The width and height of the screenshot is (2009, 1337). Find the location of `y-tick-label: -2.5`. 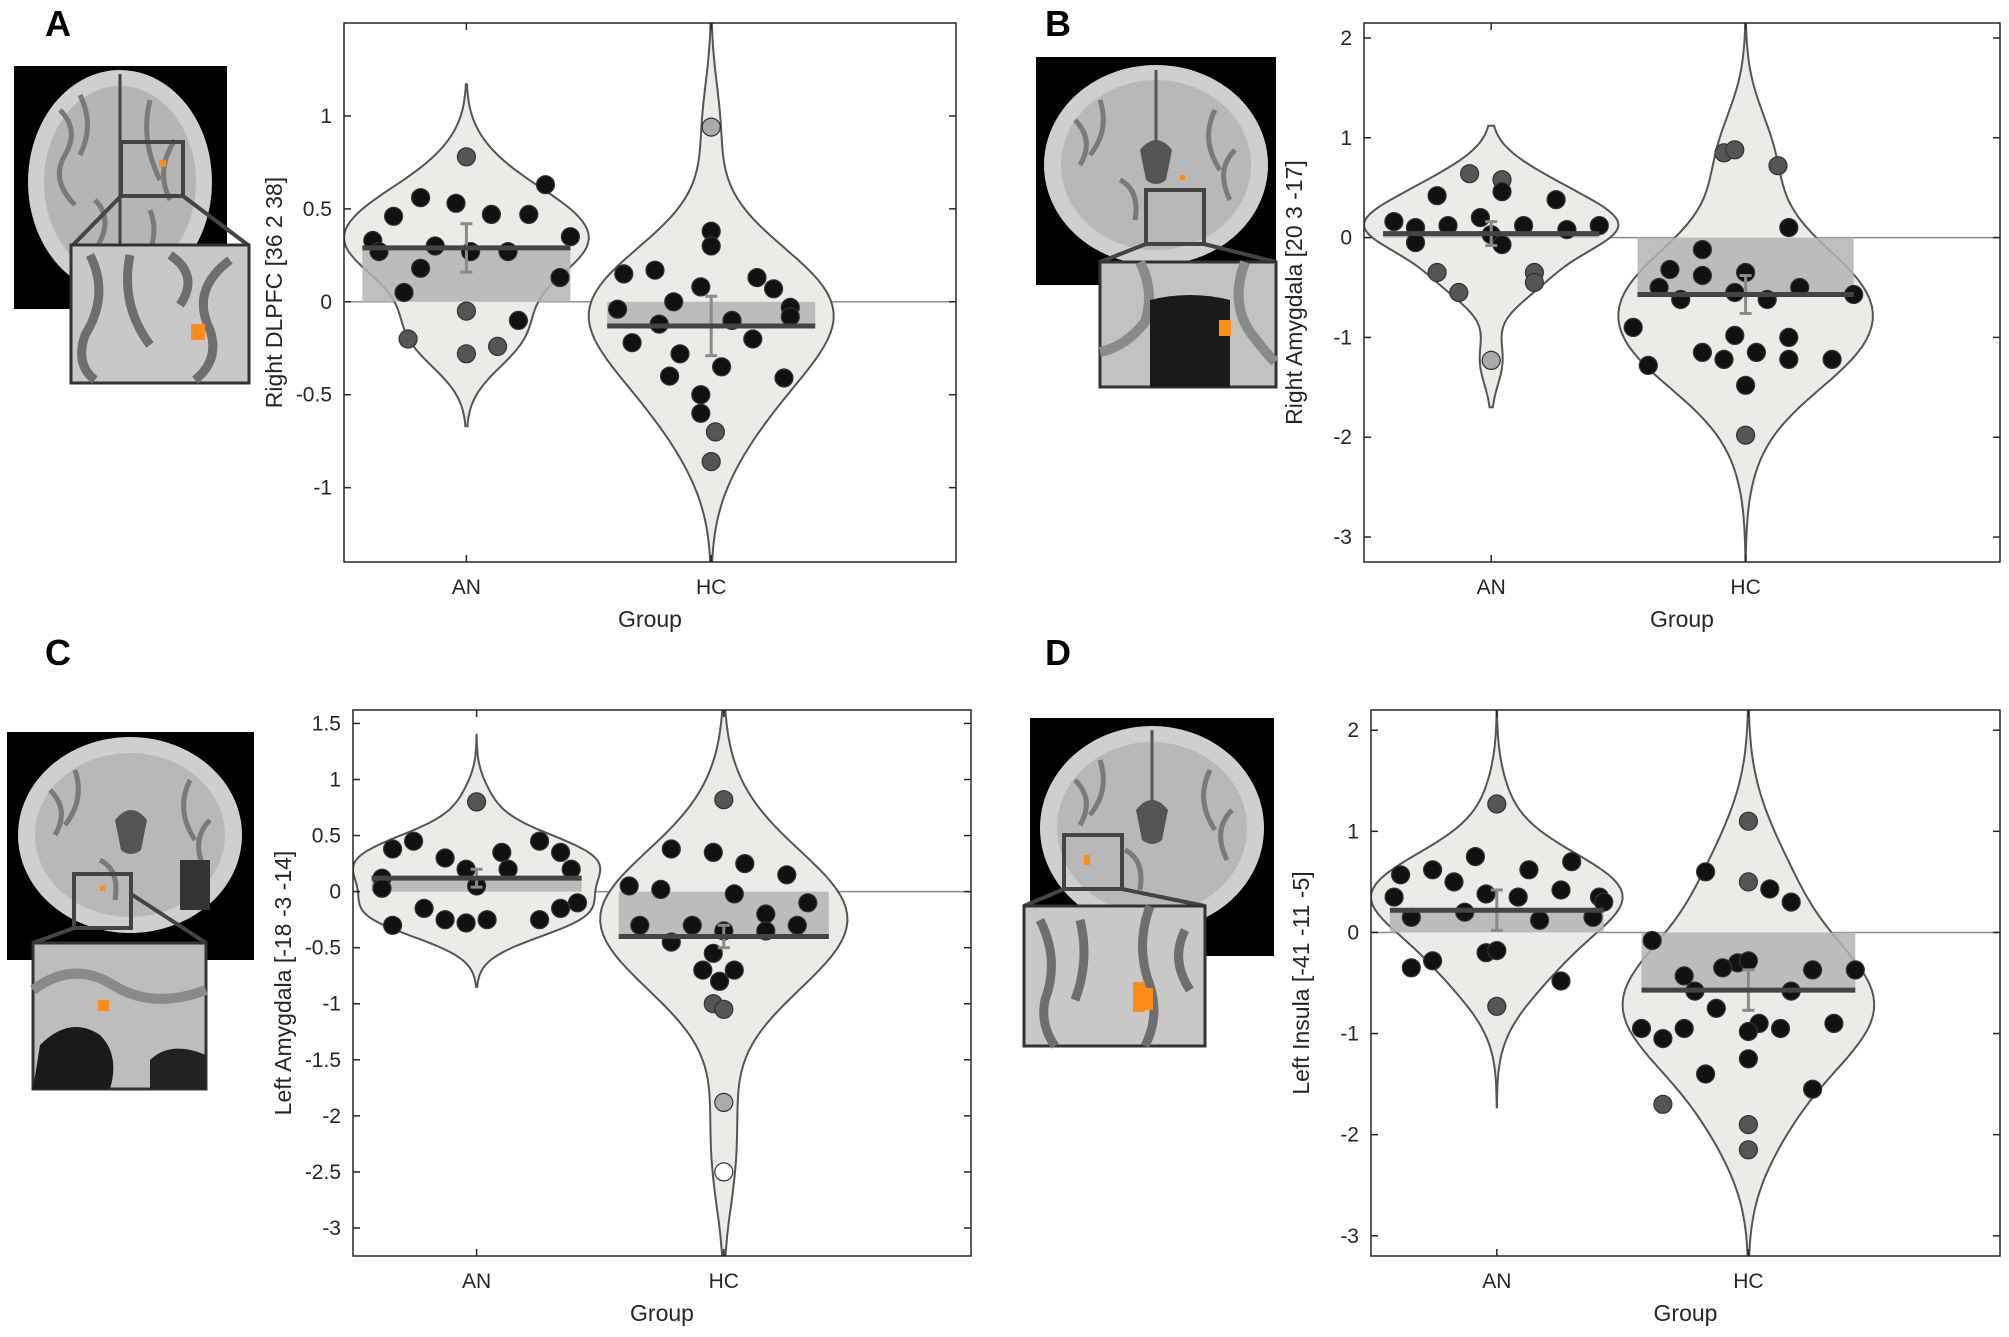

y-tick-label: -2.5 is located at coordinates (323, 1172).